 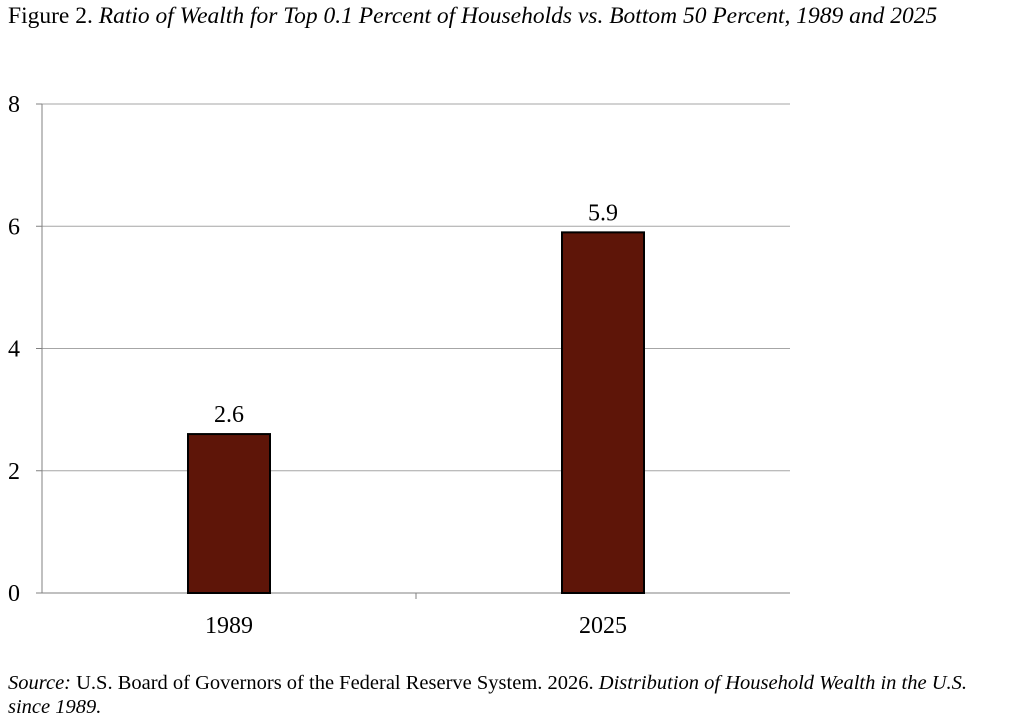 I want to click on data-label-1989: 2.6, so click(x=229, y=415).